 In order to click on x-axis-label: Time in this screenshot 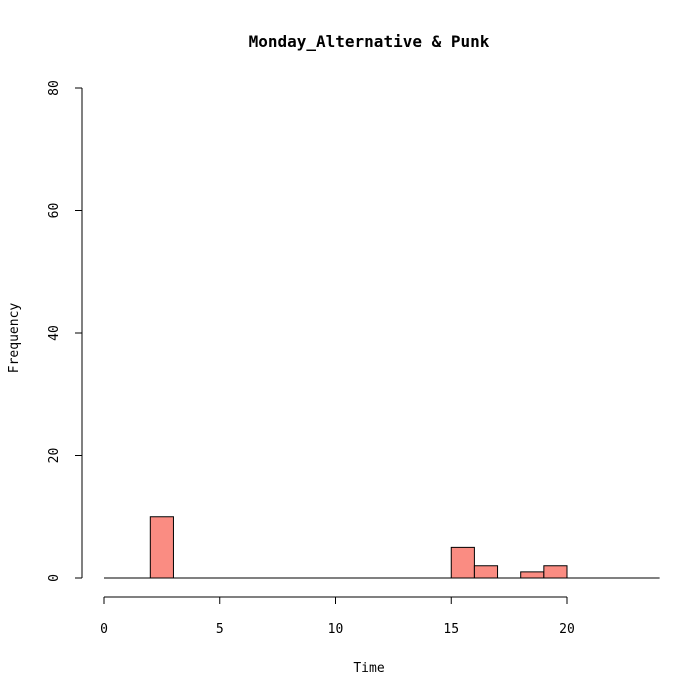, I will do `click(368, 668)`.